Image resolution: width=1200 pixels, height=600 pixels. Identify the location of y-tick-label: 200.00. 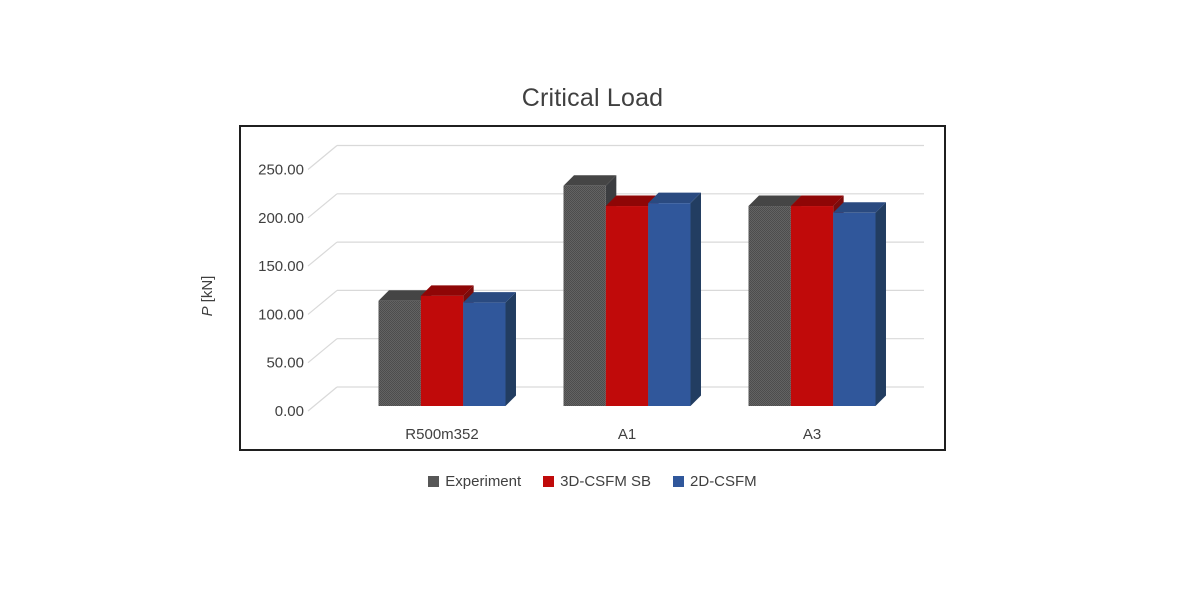
(281, 218).